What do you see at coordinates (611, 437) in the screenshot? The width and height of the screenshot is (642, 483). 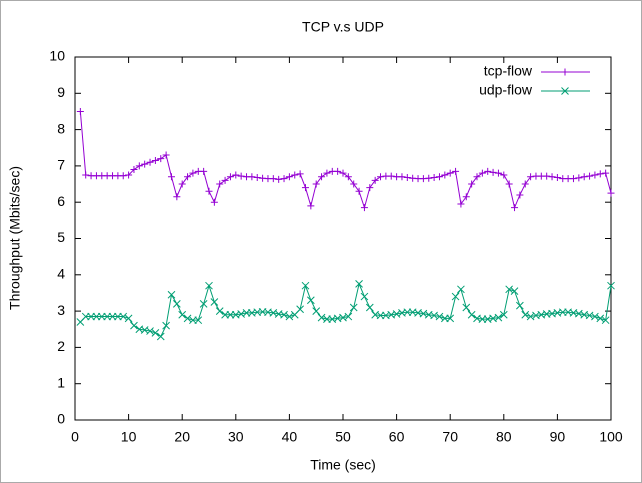 I see `x-tick-label: 100` at bounding box center [611, 437].